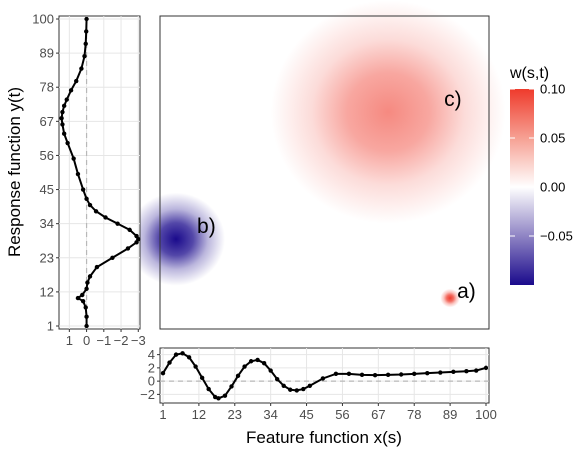 The width and height of the screenshot is (588, 453). I want to click on feature-panel-border, so click(324, 375).